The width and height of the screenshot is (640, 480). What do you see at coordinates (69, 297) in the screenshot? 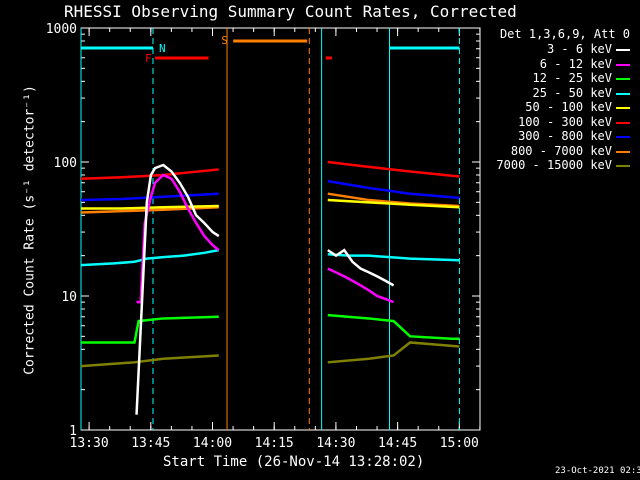
I see `y-tick-label: 10` at bounding box center [69, 297].